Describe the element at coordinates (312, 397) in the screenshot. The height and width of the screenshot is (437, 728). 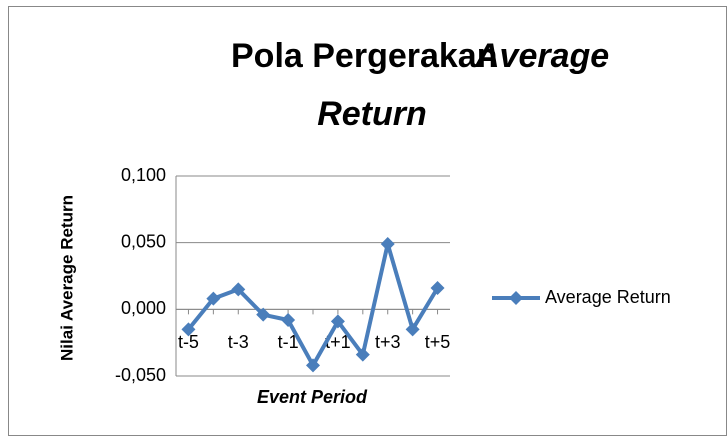
I see `x-axis-label: Event Period` at that location.